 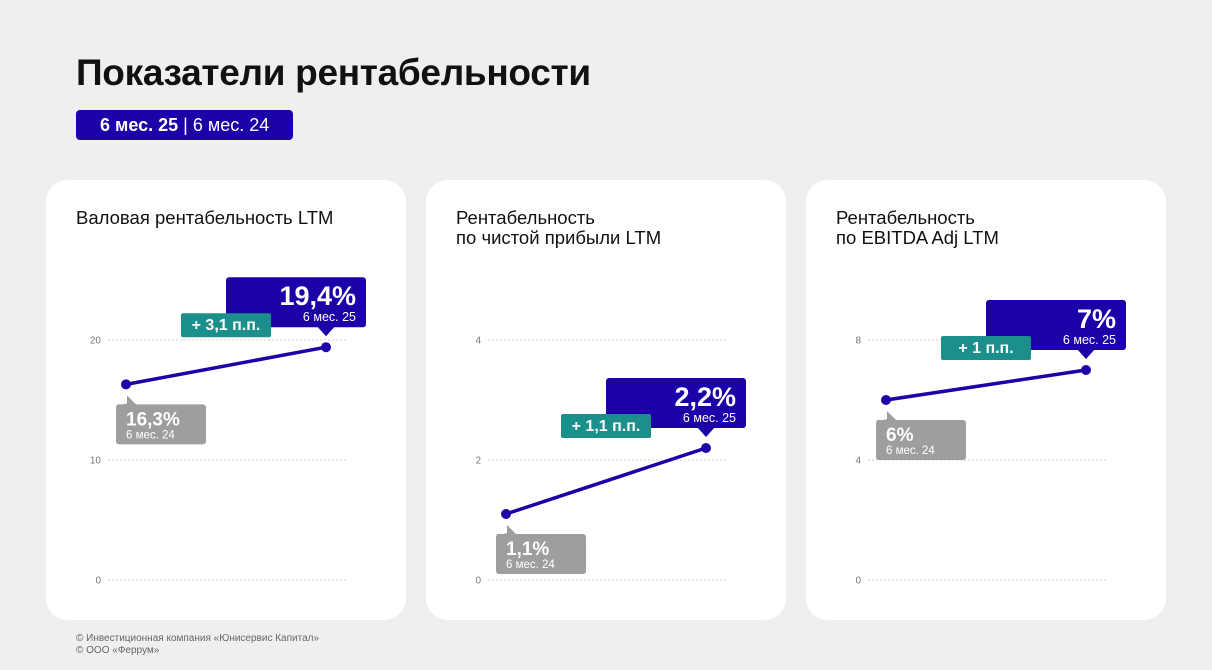 I want to click on value-label-current: 2,2%, so click(x=705, y=397).